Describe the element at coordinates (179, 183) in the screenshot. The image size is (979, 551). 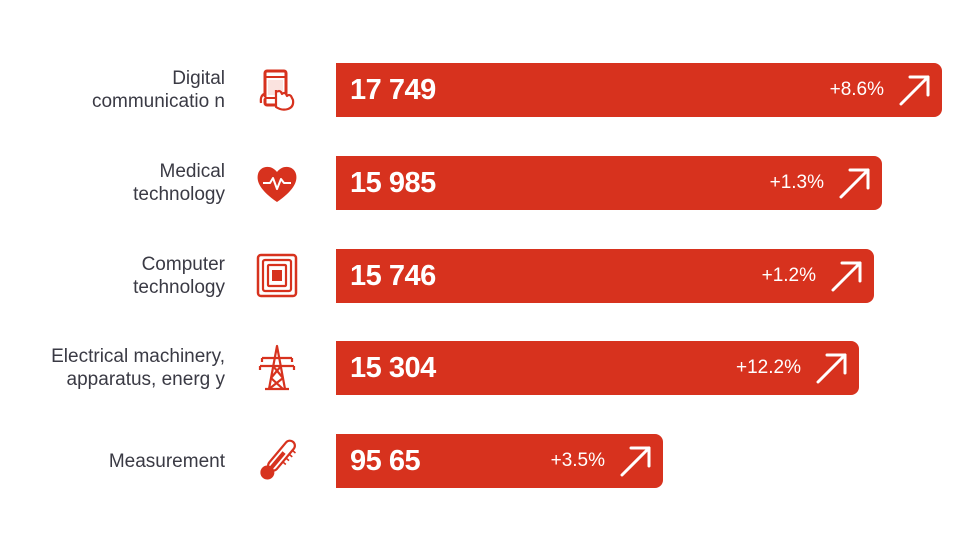
I see `category-label: Medical technology` at that location.